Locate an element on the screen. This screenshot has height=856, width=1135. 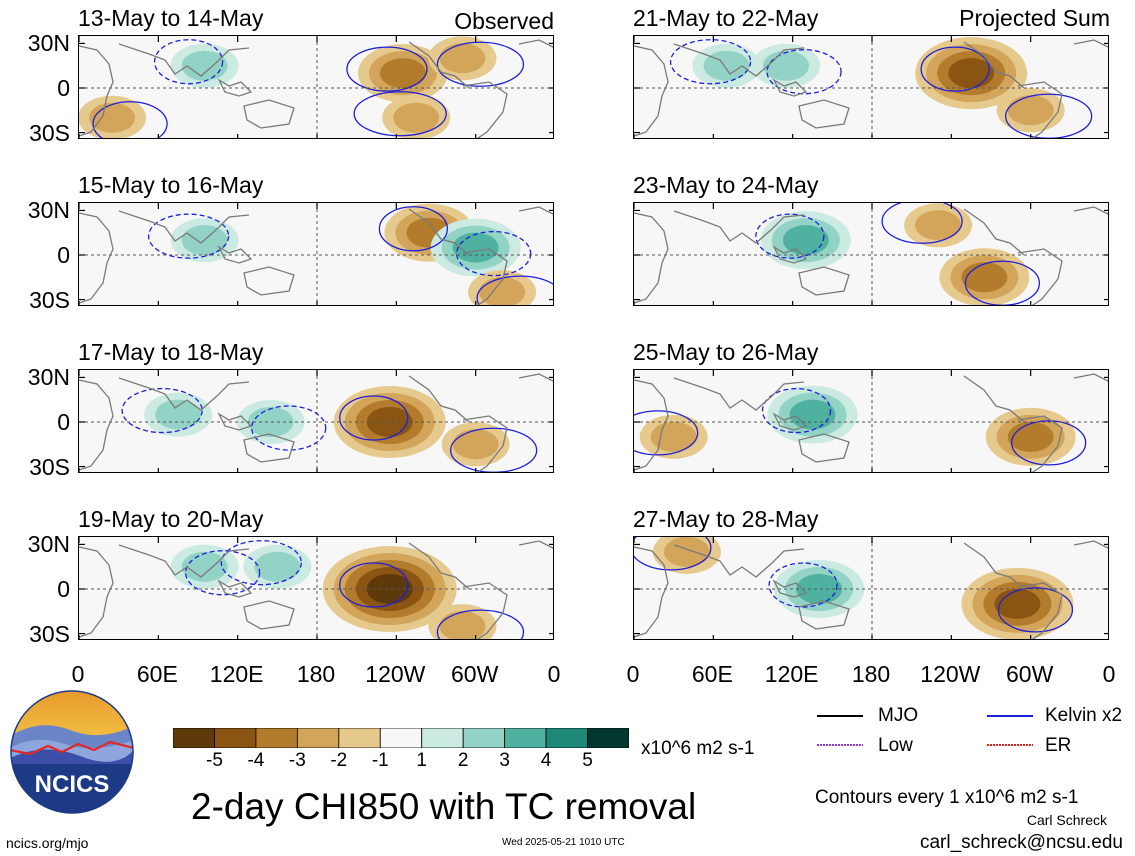
panel-title: 15-May to 16-May is located at coordinates (171, 185).